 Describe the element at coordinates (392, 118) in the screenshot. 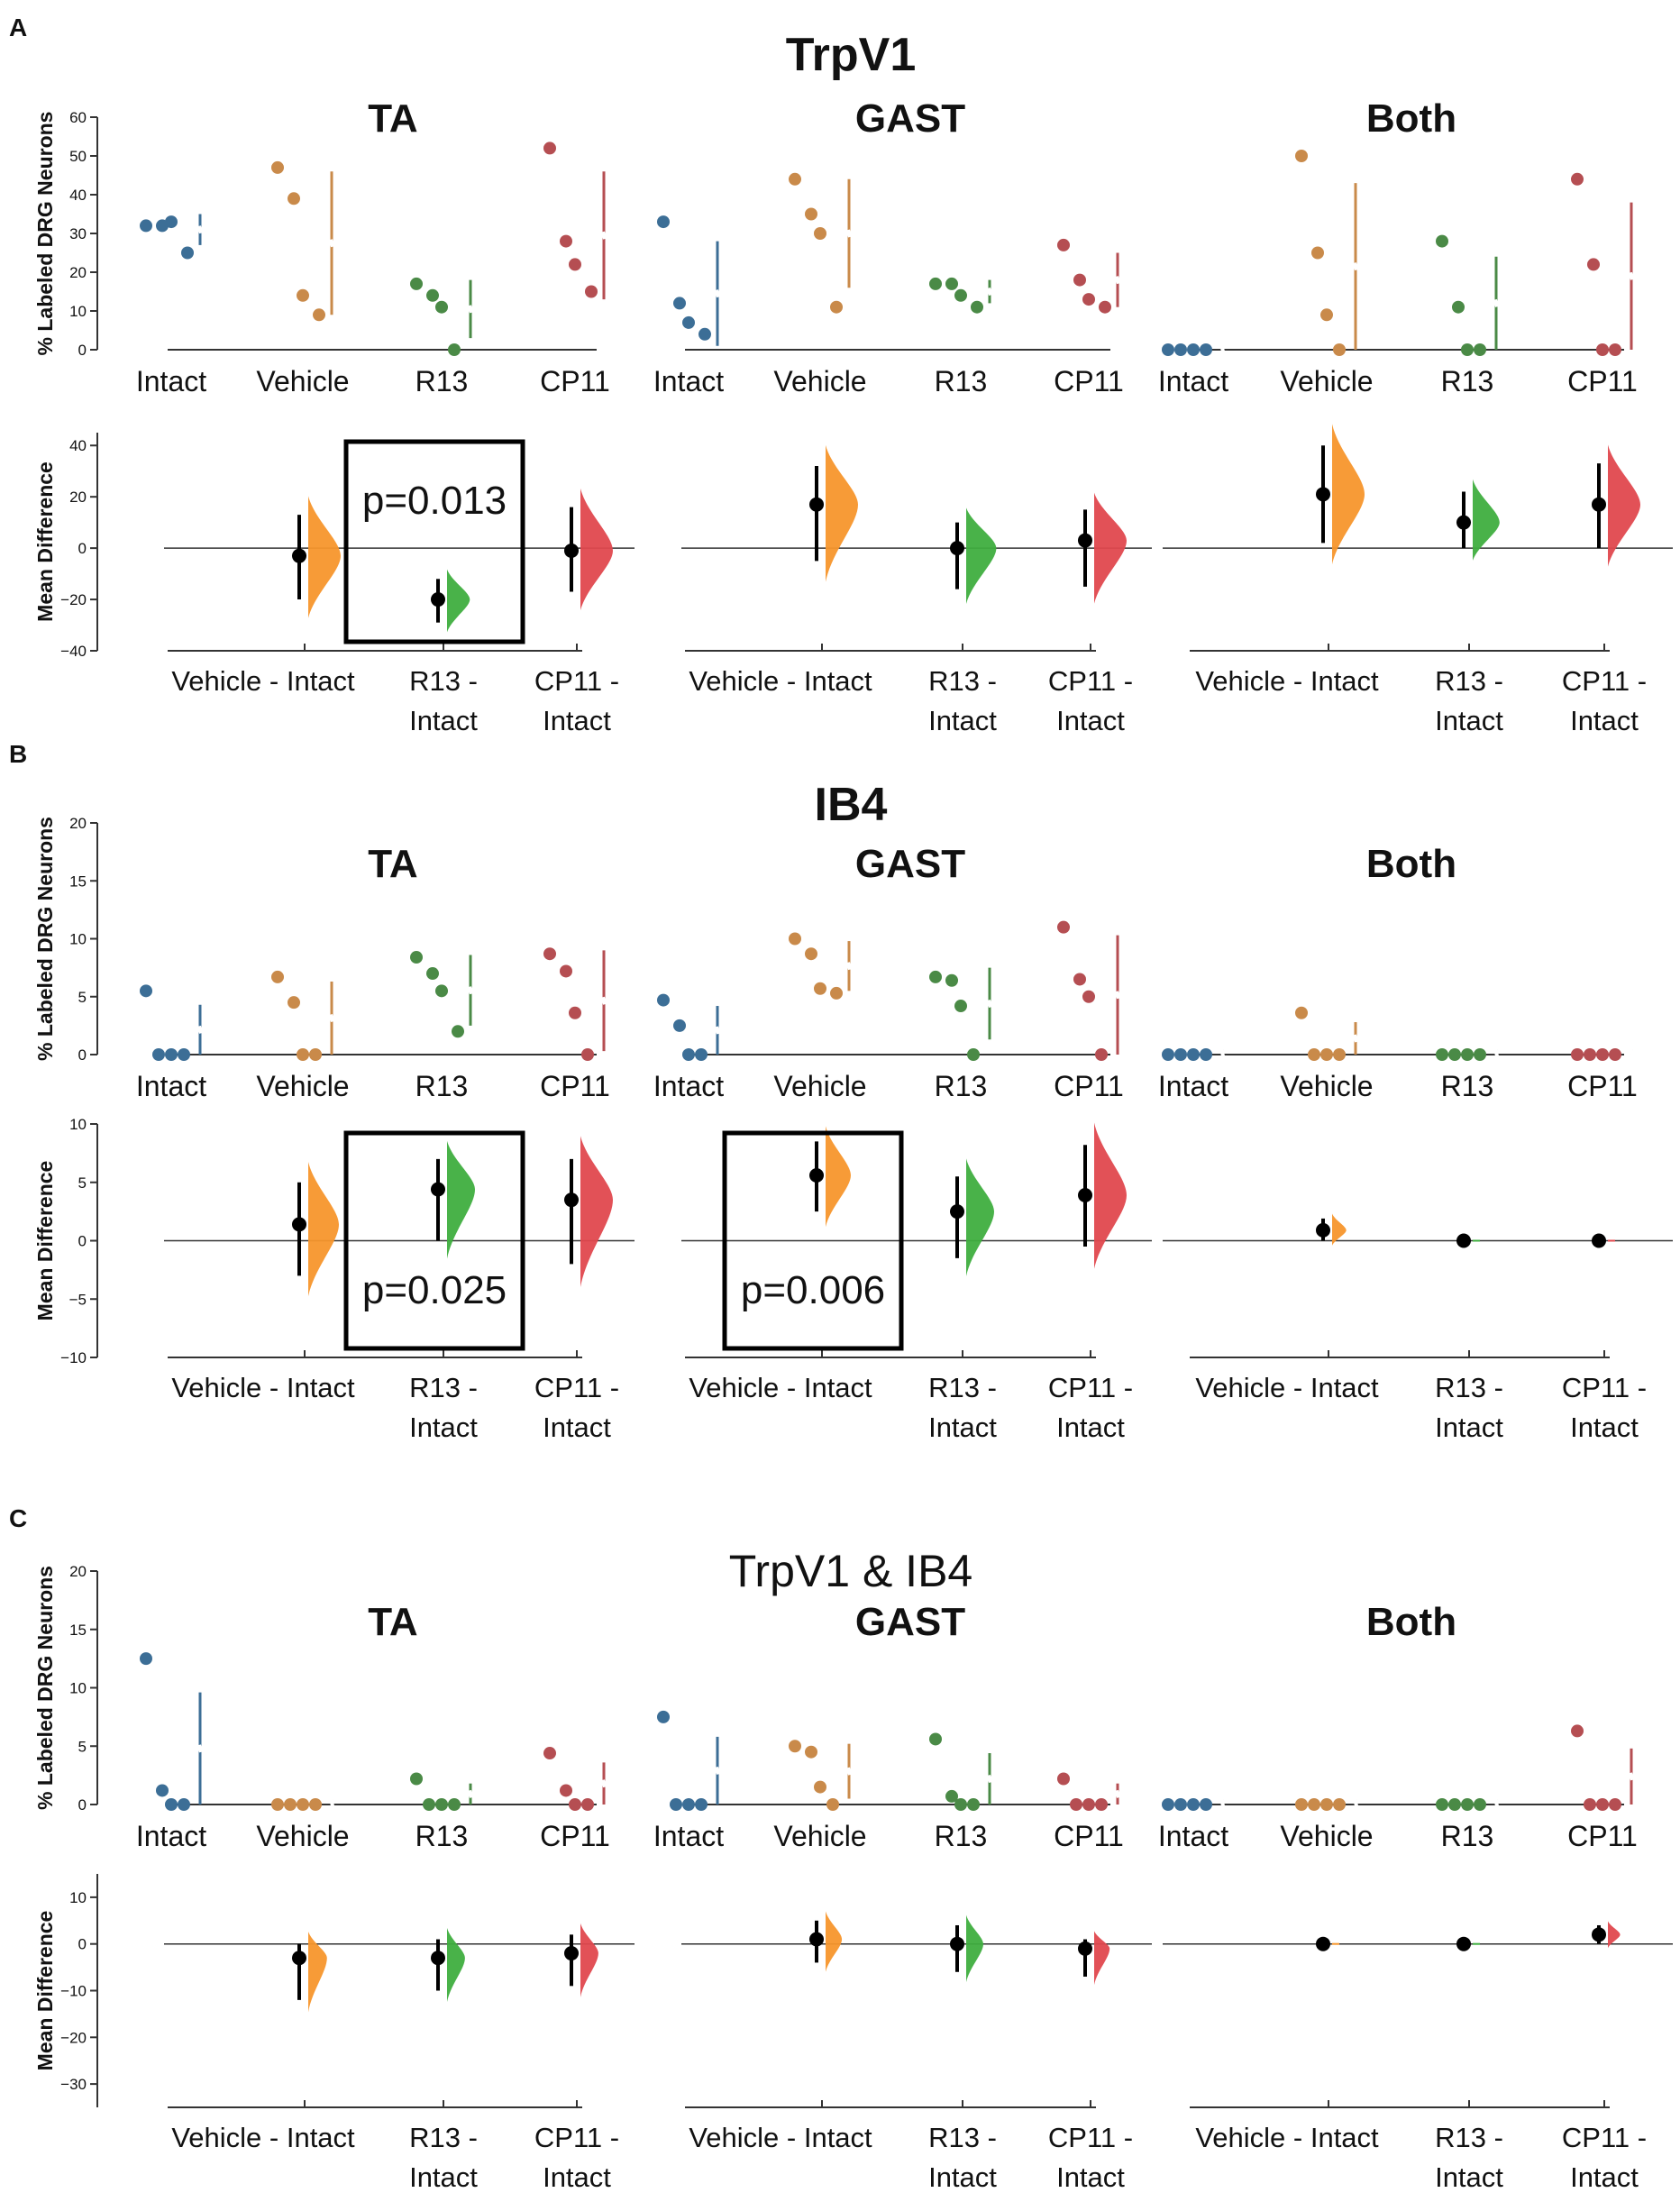

I see `subplot-title: TA` at that location.